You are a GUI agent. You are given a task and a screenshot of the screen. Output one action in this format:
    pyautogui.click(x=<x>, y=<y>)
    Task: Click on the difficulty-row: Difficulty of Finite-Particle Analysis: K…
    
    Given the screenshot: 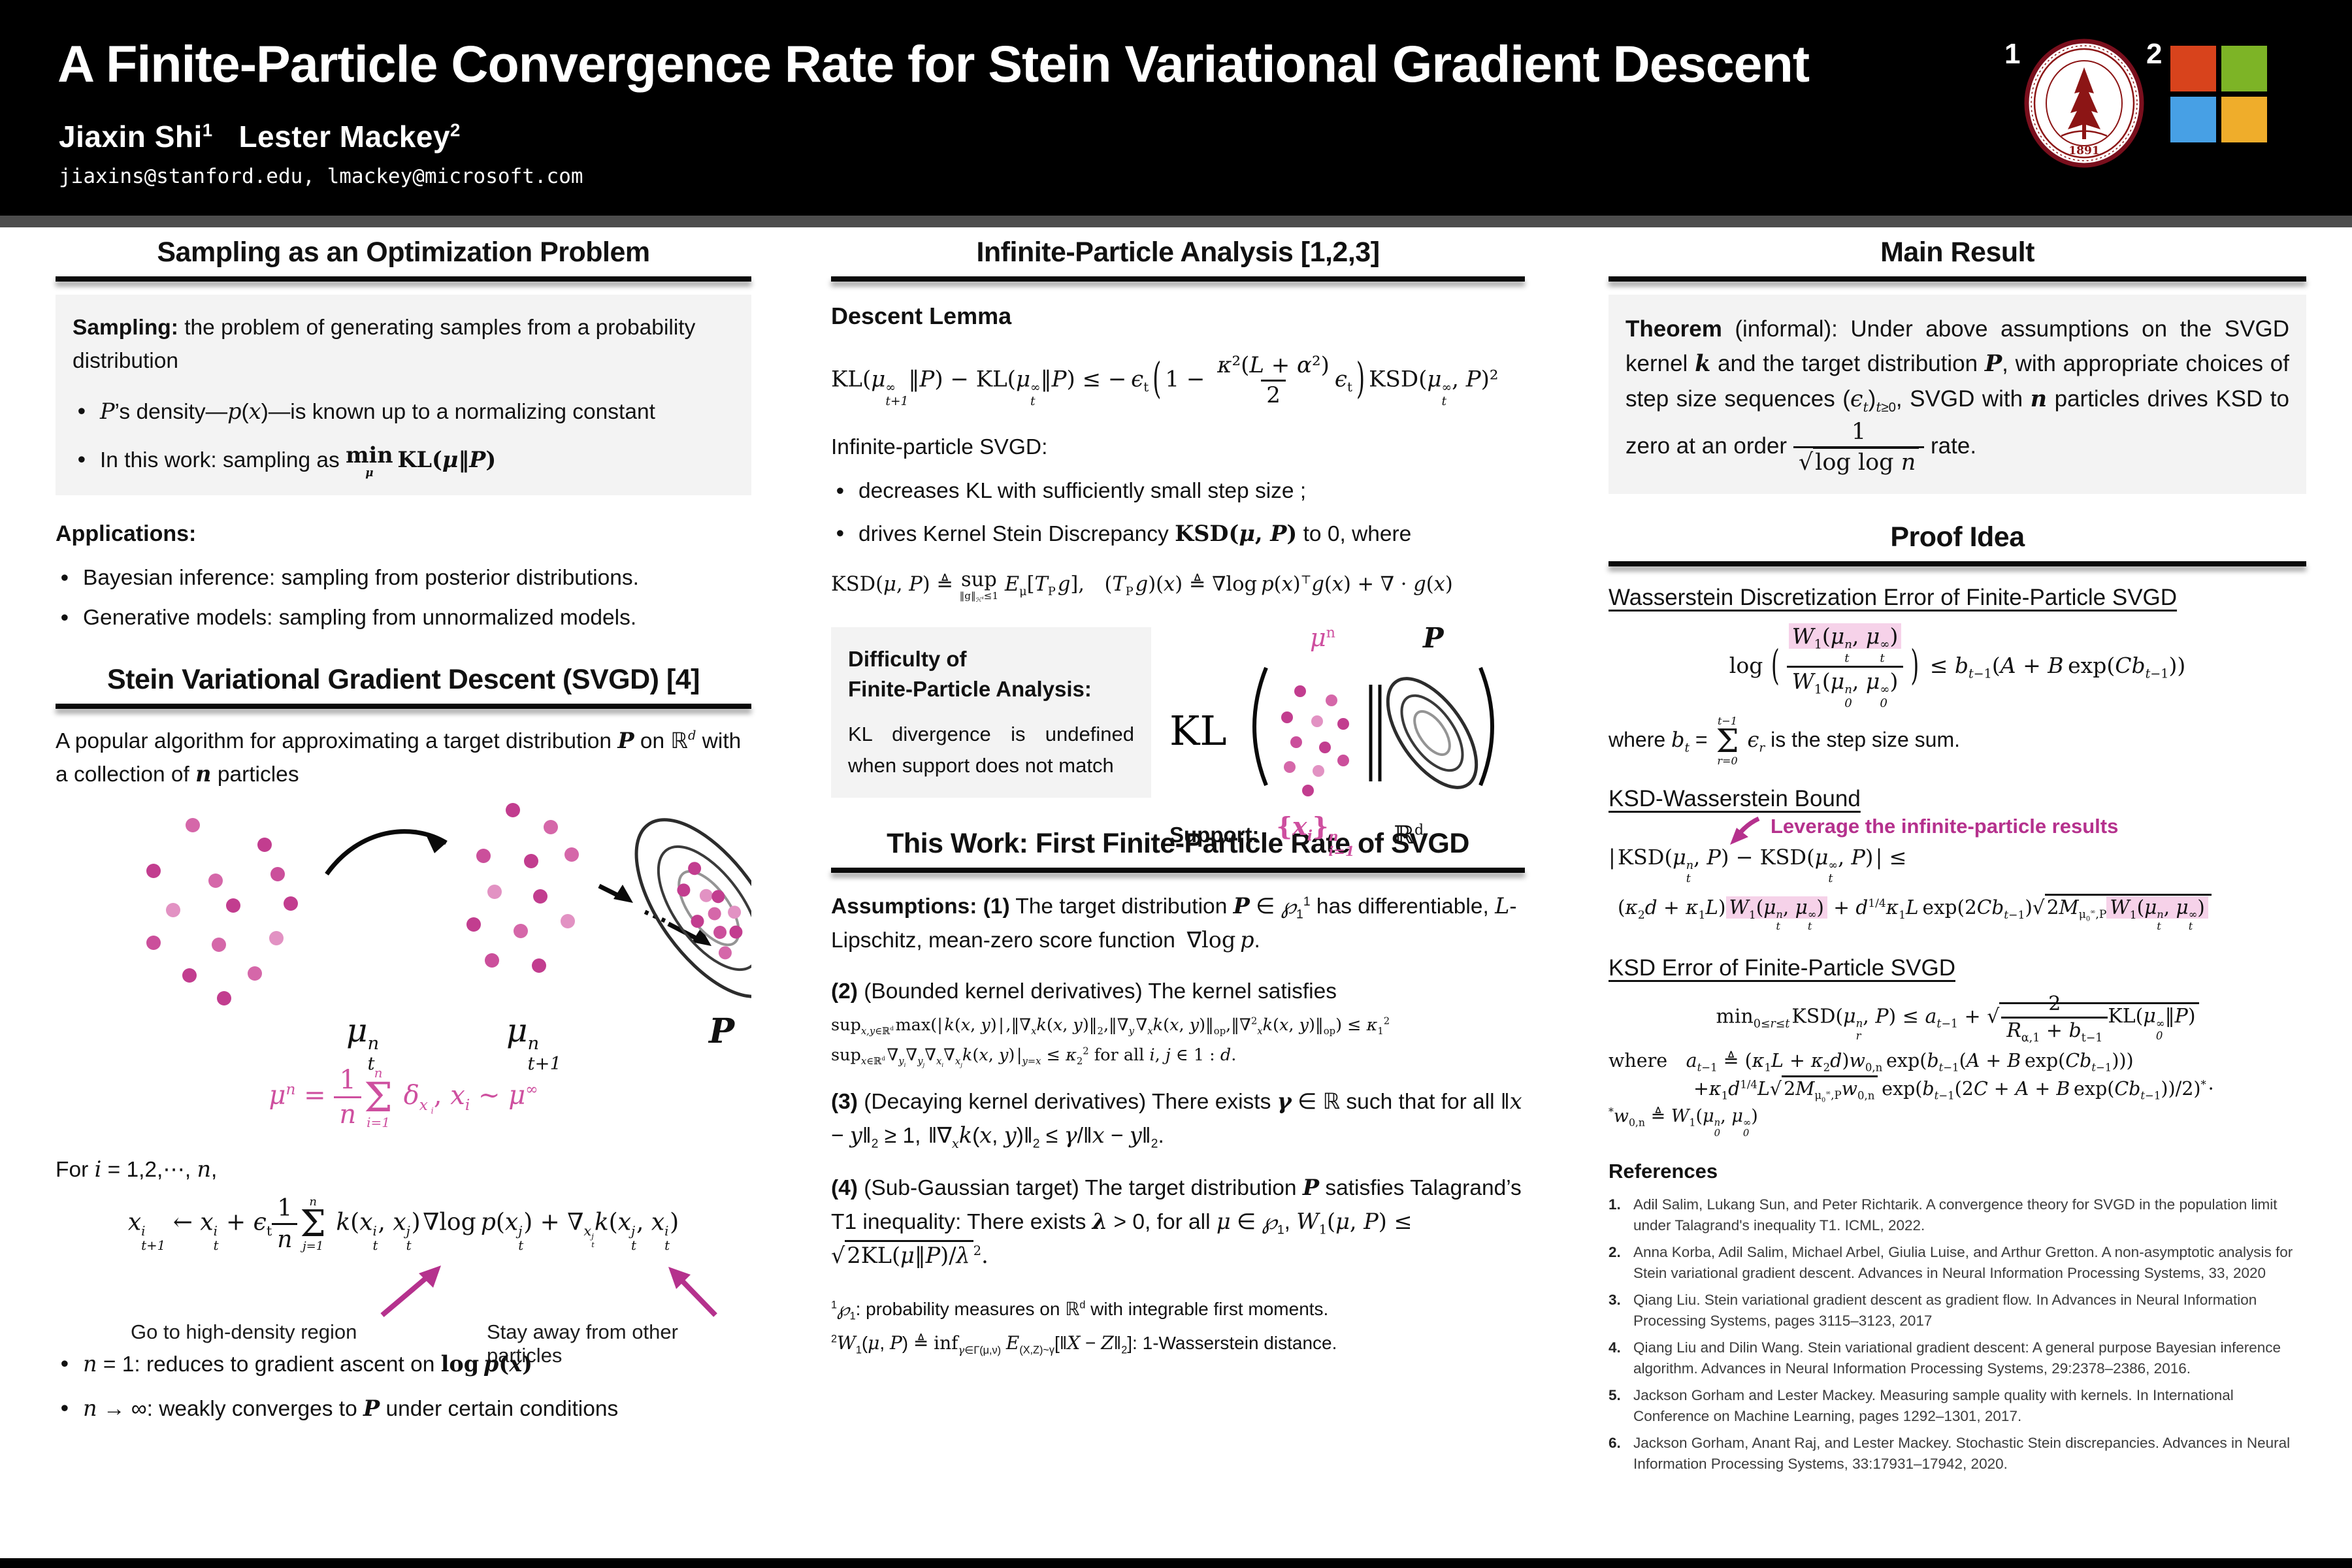 What is the action you would take?
    pyautogui.click(x=1178, y=740)
    